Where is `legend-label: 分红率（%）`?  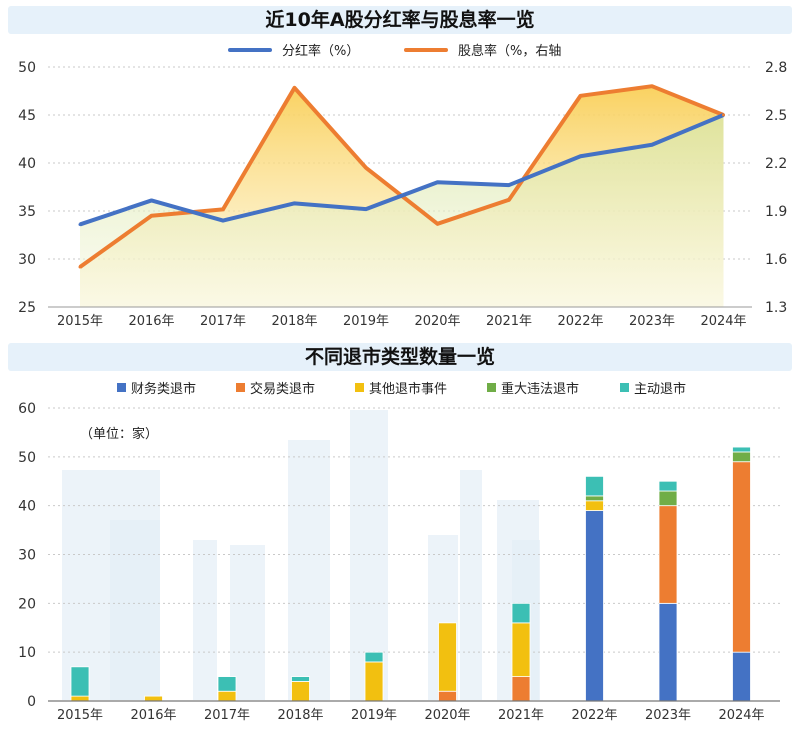
legend-label: 分红率（%） is located at coordinates (321, 51).